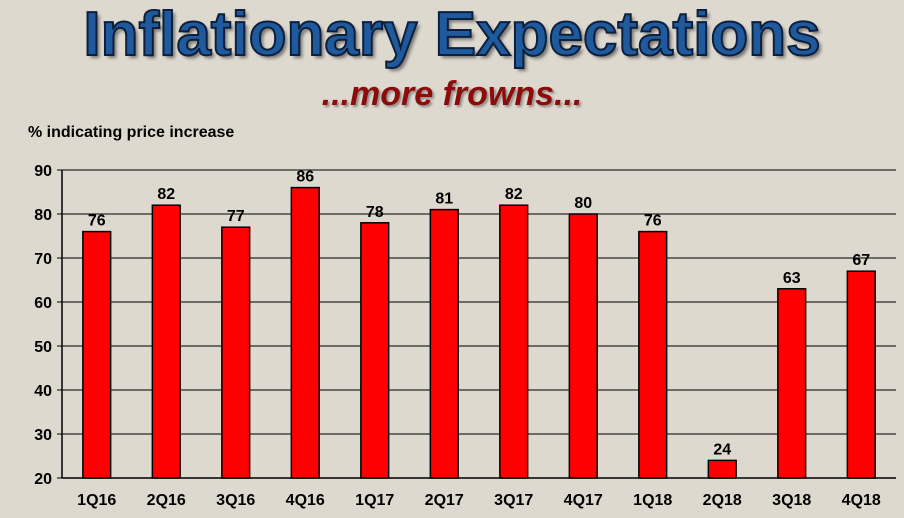  Describe the element at coordinates (375, 212) in the screenshot. I see `data-label: 78` at that location.